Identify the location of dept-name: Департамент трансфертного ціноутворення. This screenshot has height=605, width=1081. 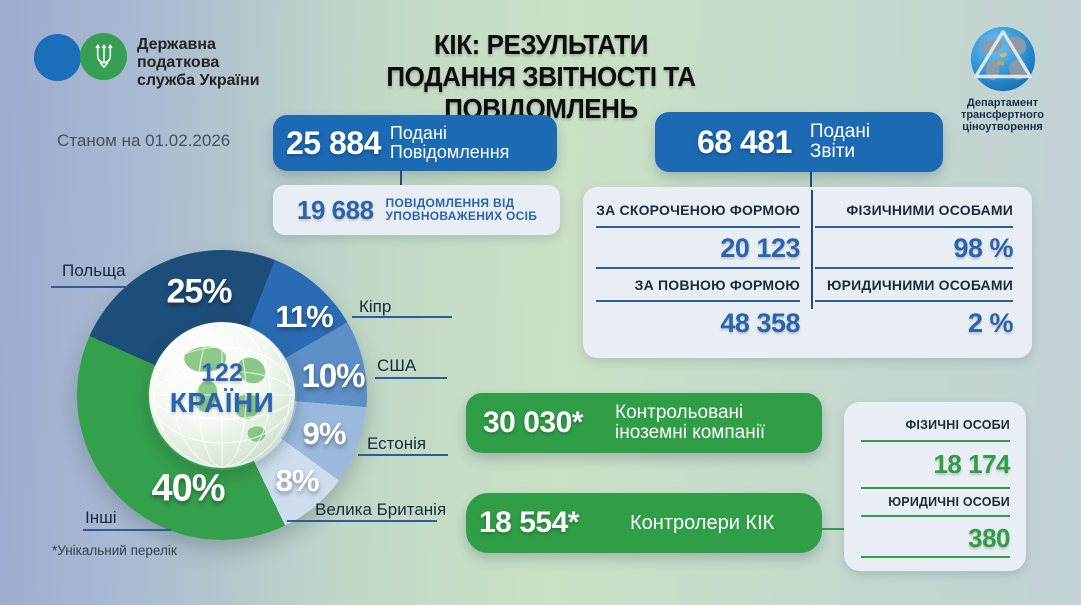
(1002, 115).